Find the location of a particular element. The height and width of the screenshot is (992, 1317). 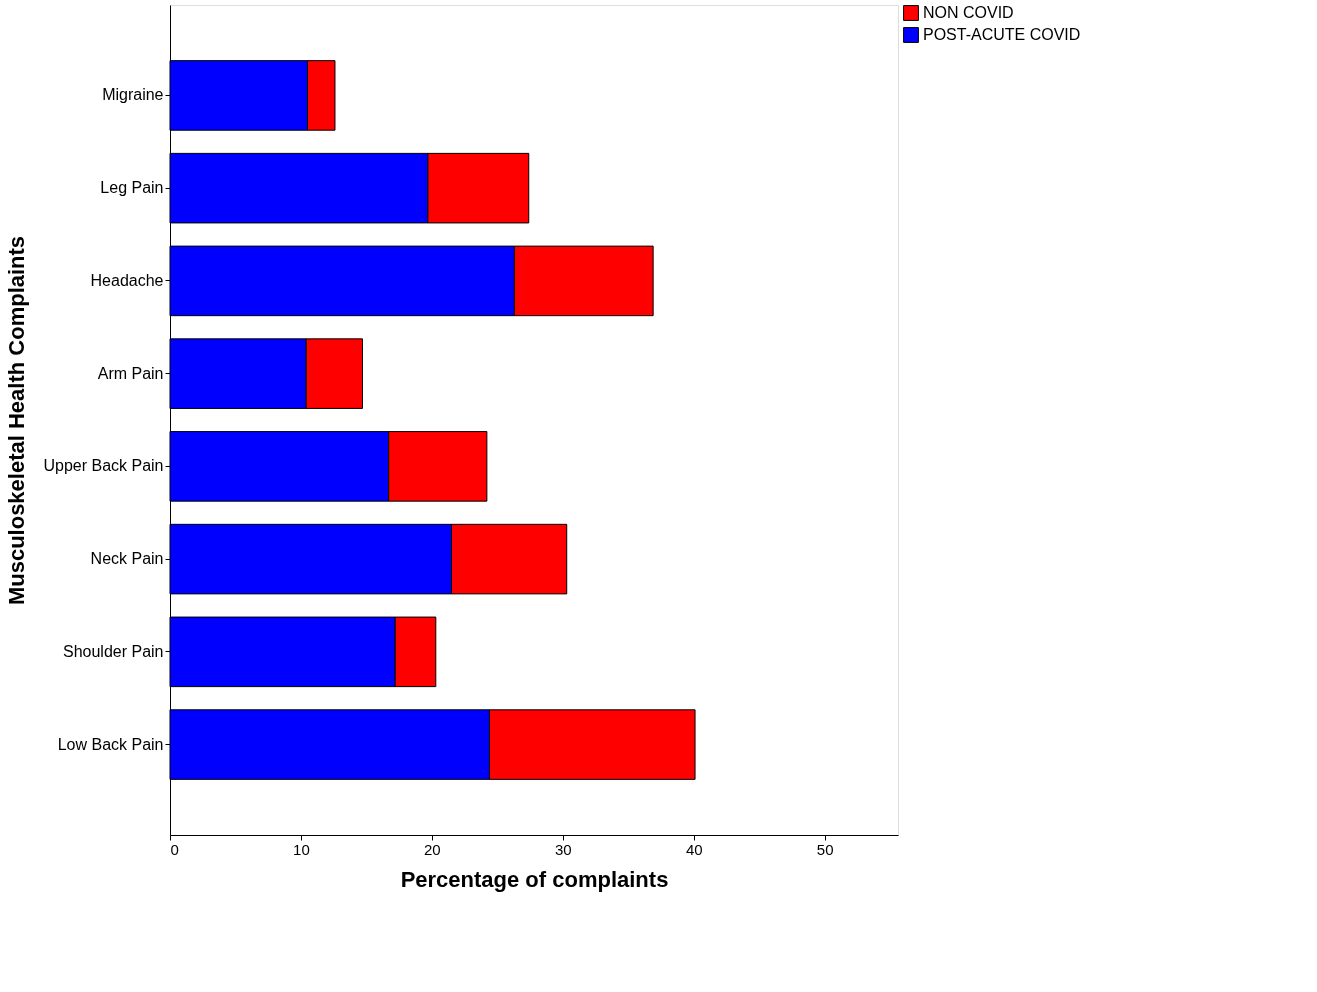

x-tick-label: 30 is located at coordinates (563, 849).